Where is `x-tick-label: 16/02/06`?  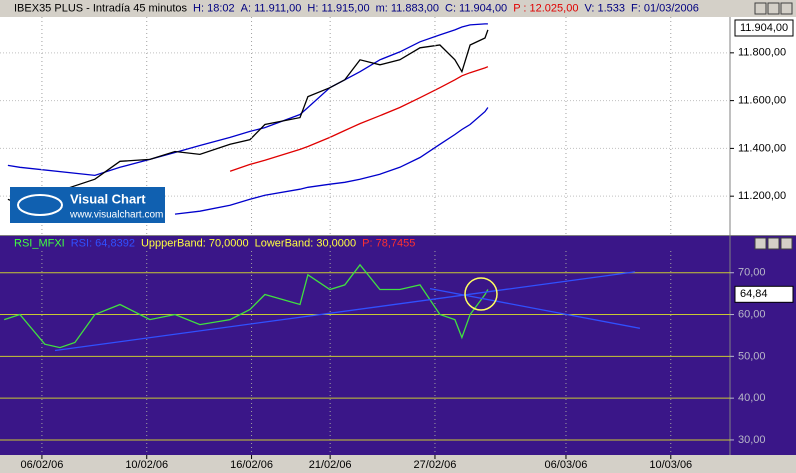 x-tick-label: 16/02/06 is located at coordinates (251, 465).